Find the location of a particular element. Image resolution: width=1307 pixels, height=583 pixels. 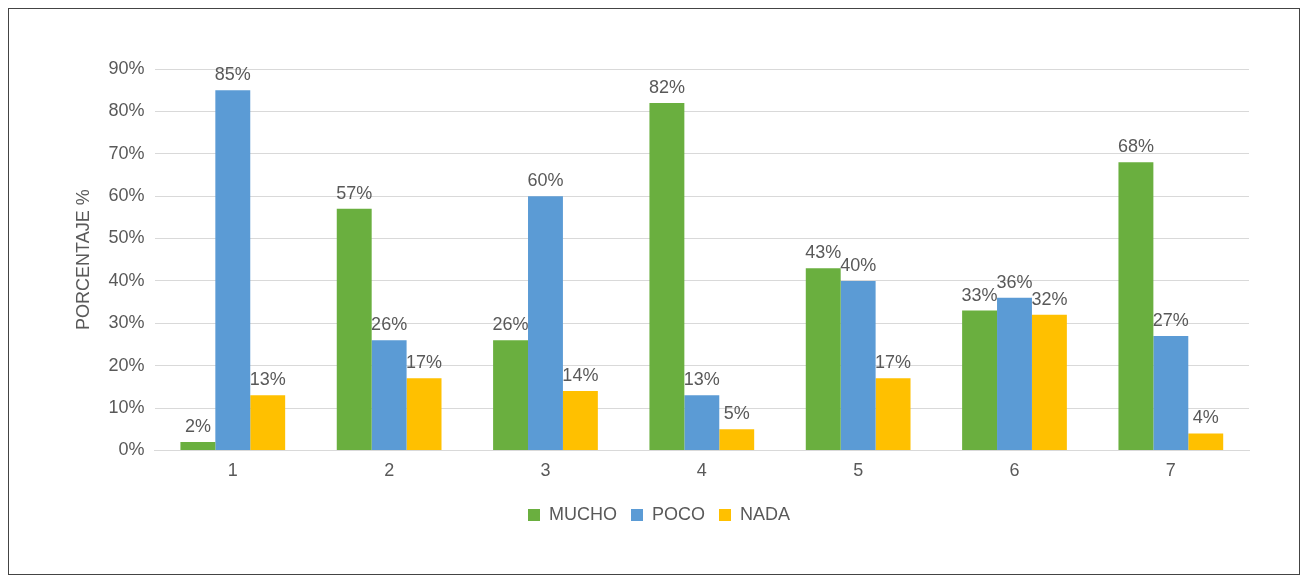

data-label: 2% is located at coordinates (197, 425).